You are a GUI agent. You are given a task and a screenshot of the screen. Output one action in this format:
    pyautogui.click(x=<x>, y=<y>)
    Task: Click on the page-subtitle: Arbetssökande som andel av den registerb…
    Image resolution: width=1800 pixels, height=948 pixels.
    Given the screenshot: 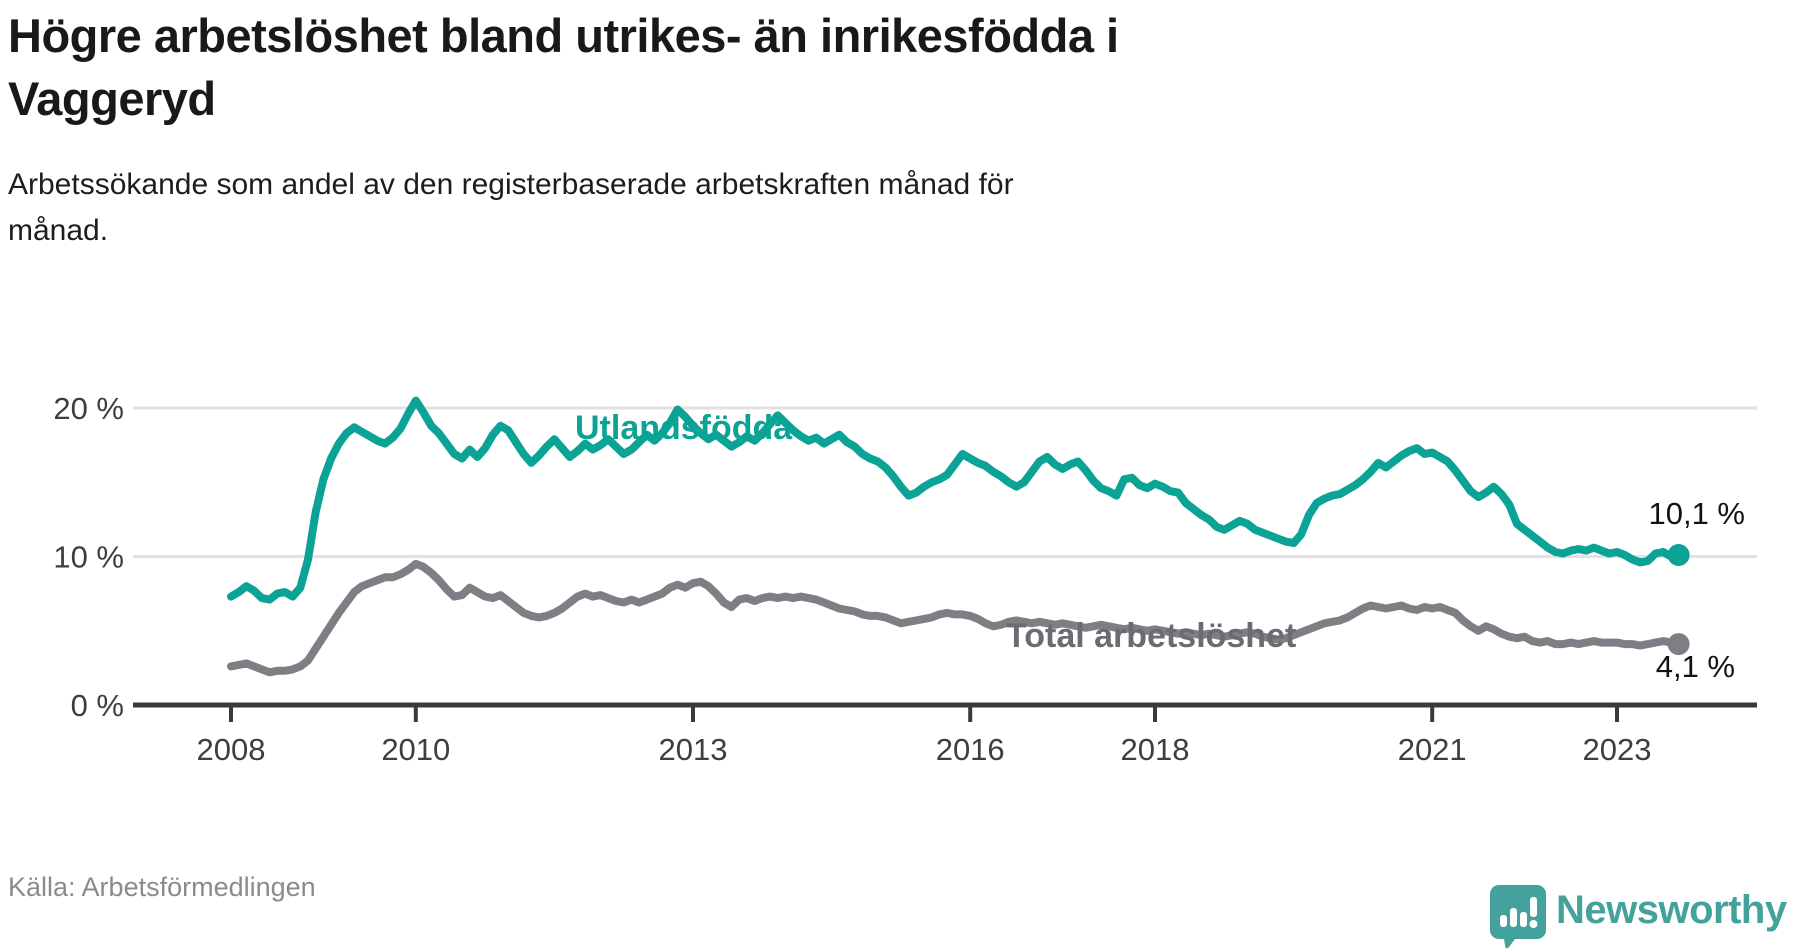 What is the action you would take?
    pyautogui.click(x=758, y=208)
    